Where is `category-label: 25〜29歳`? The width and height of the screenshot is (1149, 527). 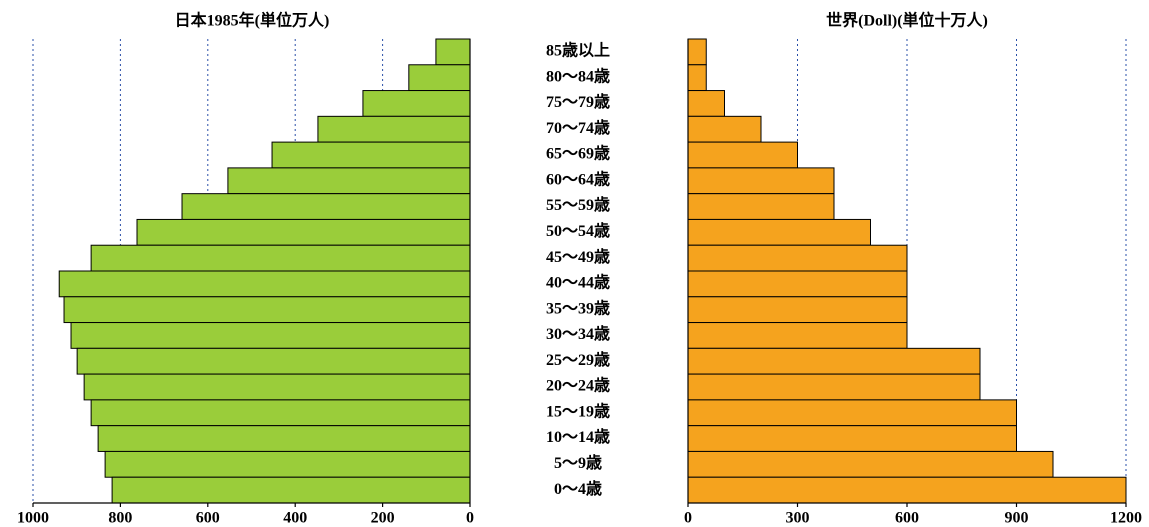
category-label: 25〜29歳 is located at coordinates (578, 359).